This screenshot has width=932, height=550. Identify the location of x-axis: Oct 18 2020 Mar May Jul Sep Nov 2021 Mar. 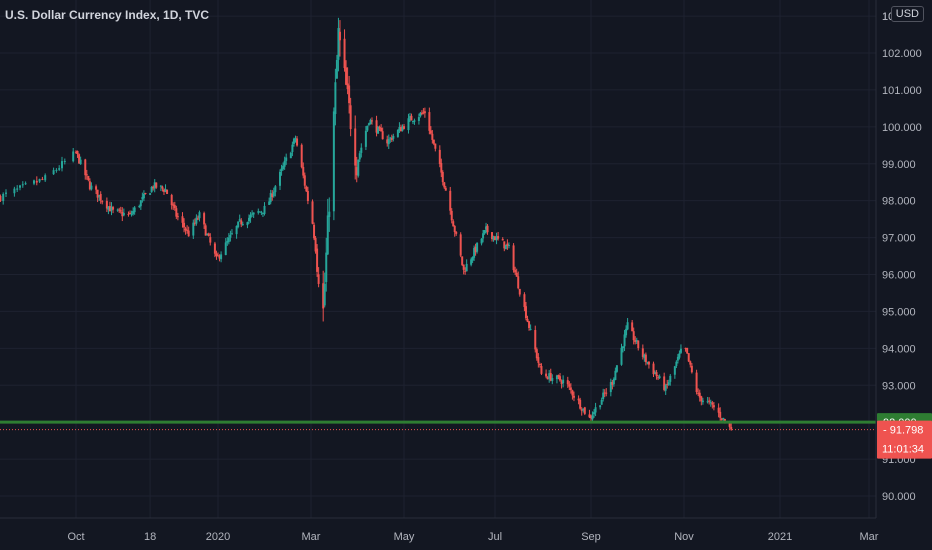
(466, 533).